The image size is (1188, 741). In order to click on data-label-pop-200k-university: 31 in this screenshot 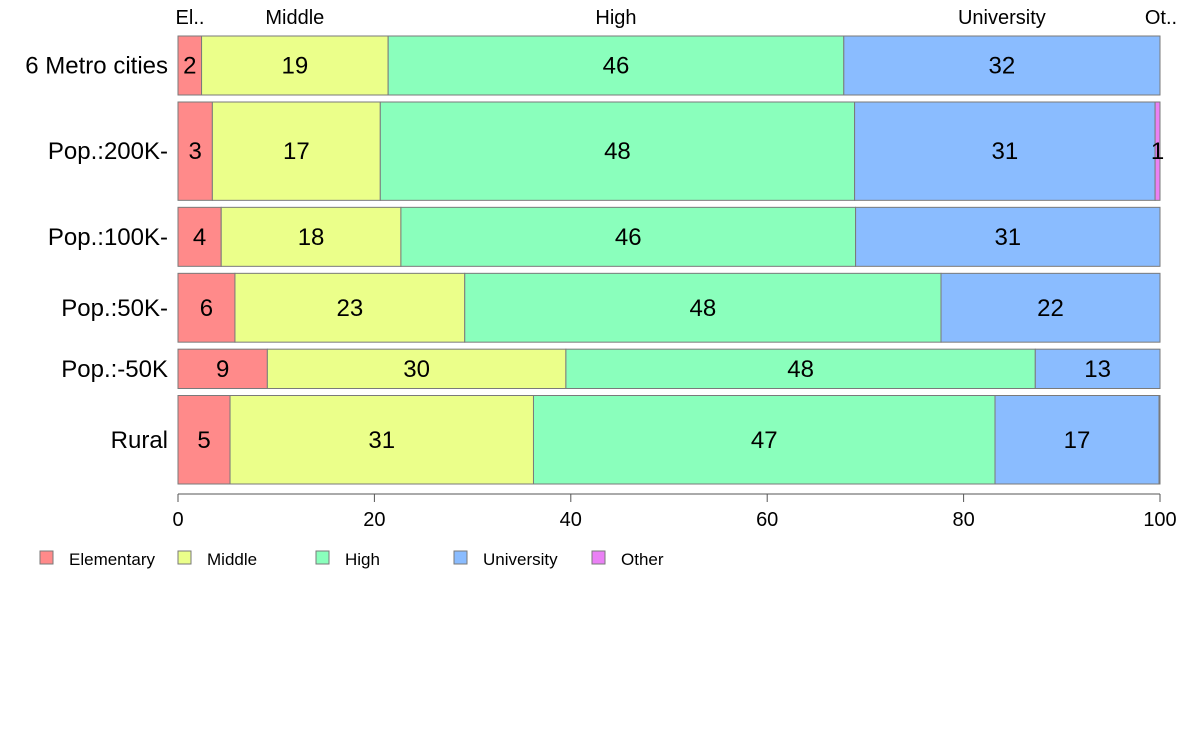, I will do `click(1004, 151)`.